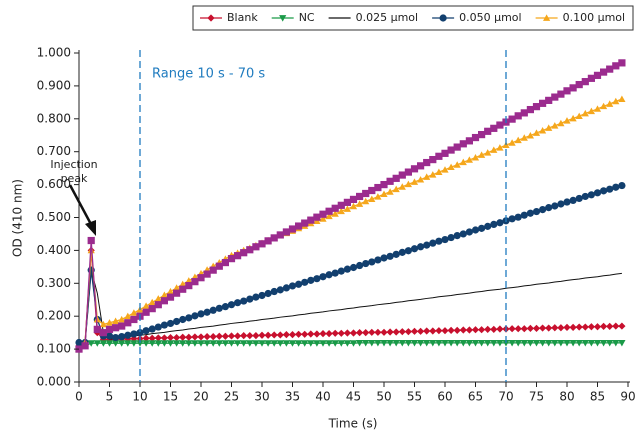  Describe the element at coordinates (536, 397) in the screenshot. I see `x-tick-label: 75` at that location.